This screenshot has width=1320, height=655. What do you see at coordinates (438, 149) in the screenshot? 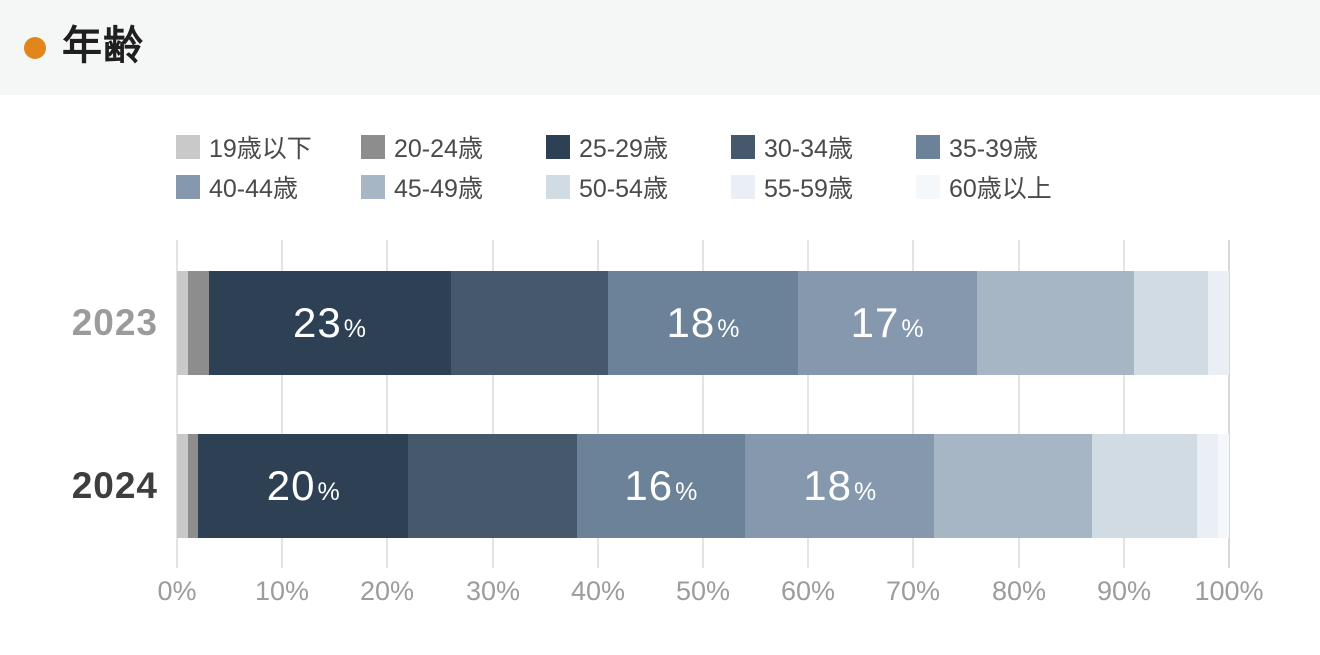
I see `legend-label: 20-24歳` at bounding box center [438, 149].